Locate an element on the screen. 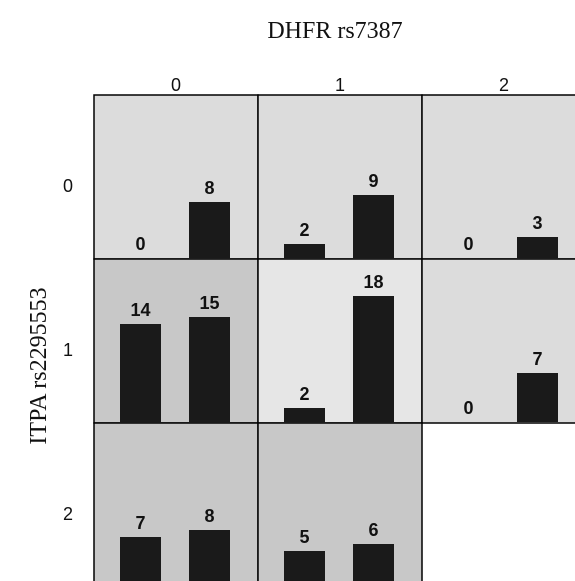  cell-r1-c1 is located at coordinates (340, 341).